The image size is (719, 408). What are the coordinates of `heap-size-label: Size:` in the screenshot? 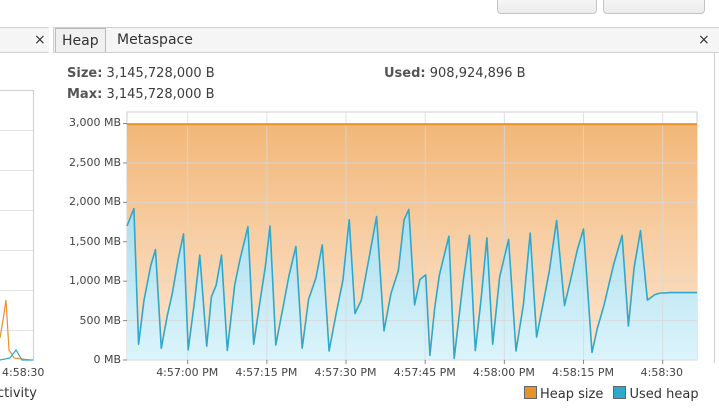 It's located at (85, 73).